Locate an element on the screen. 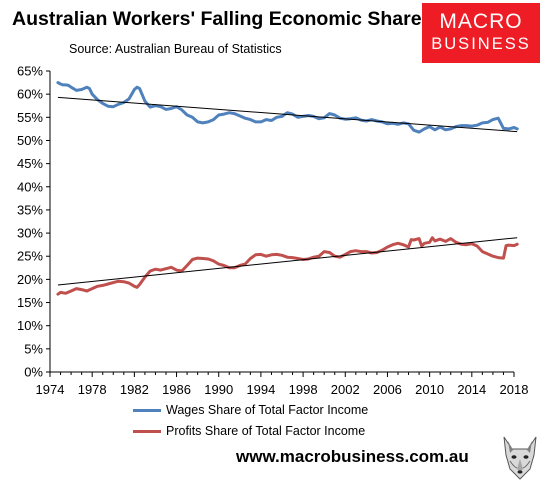 Image resolution: width=546 pixels, height=487 pixels. x-tick-label: 1974 is located at coordinates (50, 389).